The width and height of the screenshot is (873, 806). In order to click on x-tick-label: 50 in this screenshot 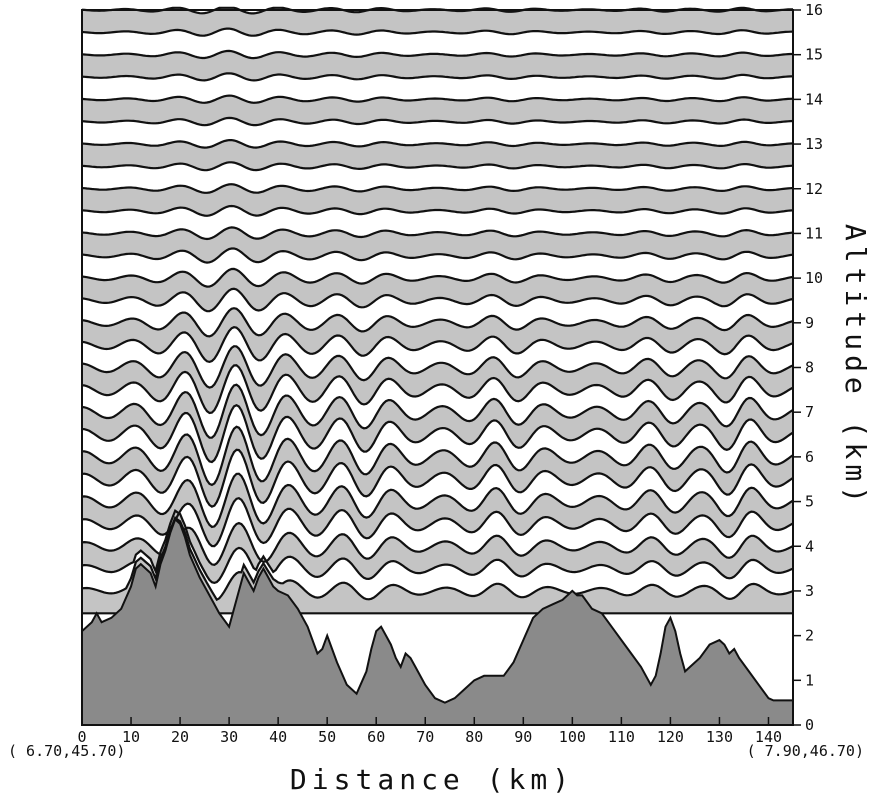, I will do `click(327, 737)`.